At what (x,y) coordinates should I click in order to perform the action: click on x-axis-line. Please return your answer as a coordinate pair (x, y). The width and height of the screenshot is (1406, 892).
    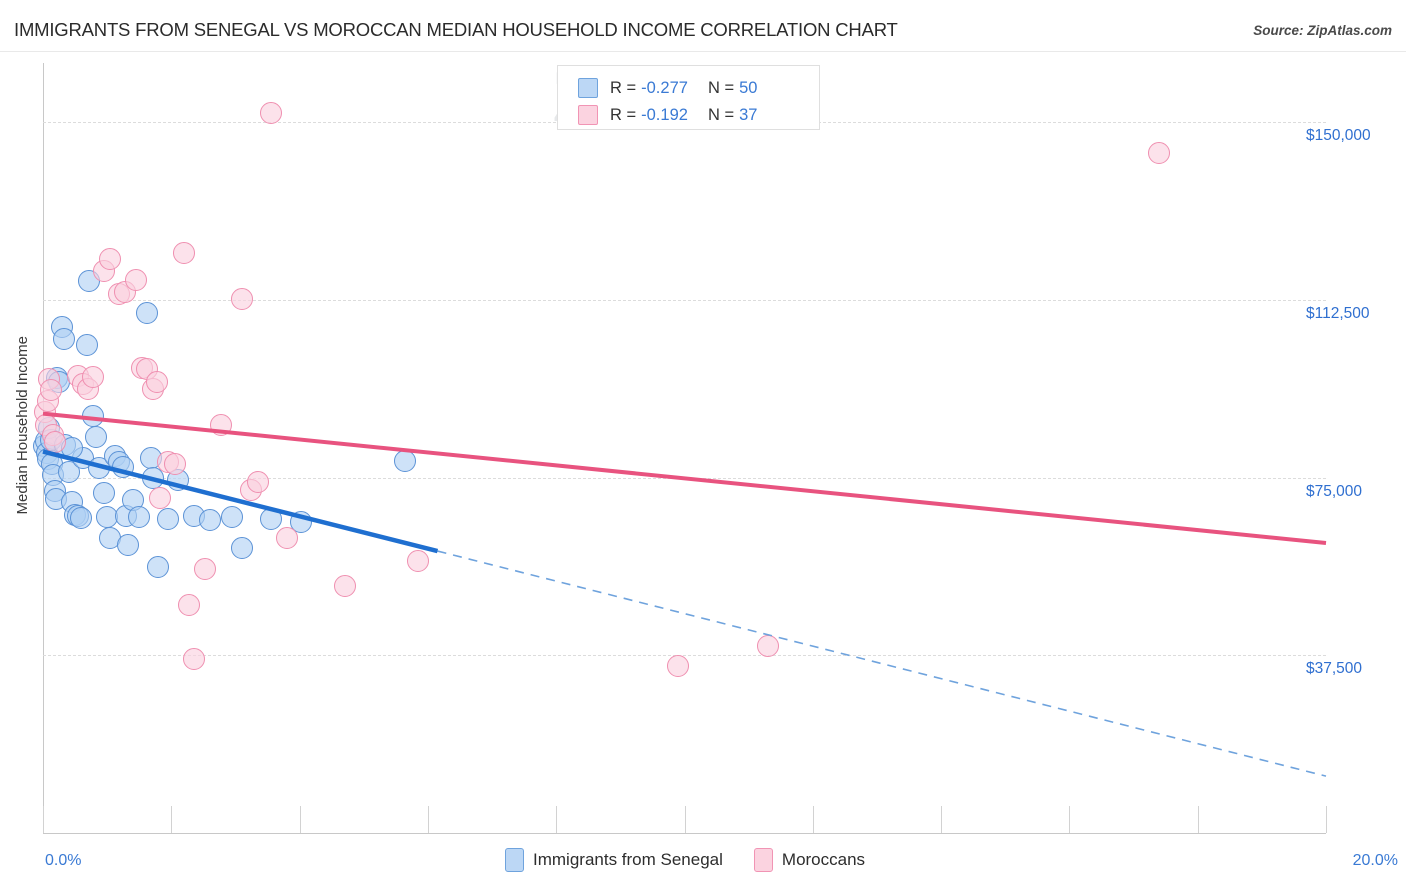
    Looking at the image, I should click on (684, 833).